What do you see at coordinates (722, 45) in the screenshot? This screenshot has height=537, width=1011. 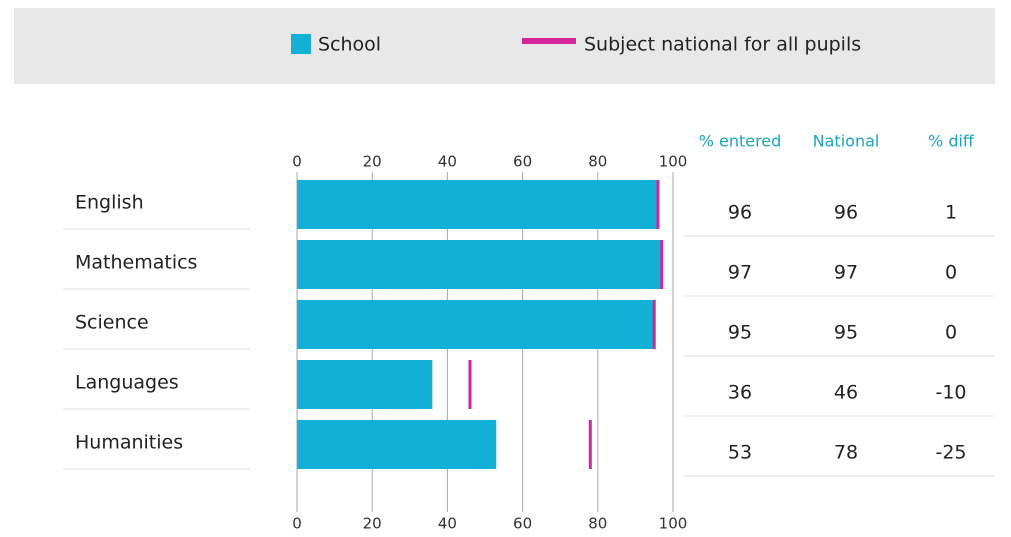 I see `legend-label: Subject national for all pupils` at bounding box center [722, 45].